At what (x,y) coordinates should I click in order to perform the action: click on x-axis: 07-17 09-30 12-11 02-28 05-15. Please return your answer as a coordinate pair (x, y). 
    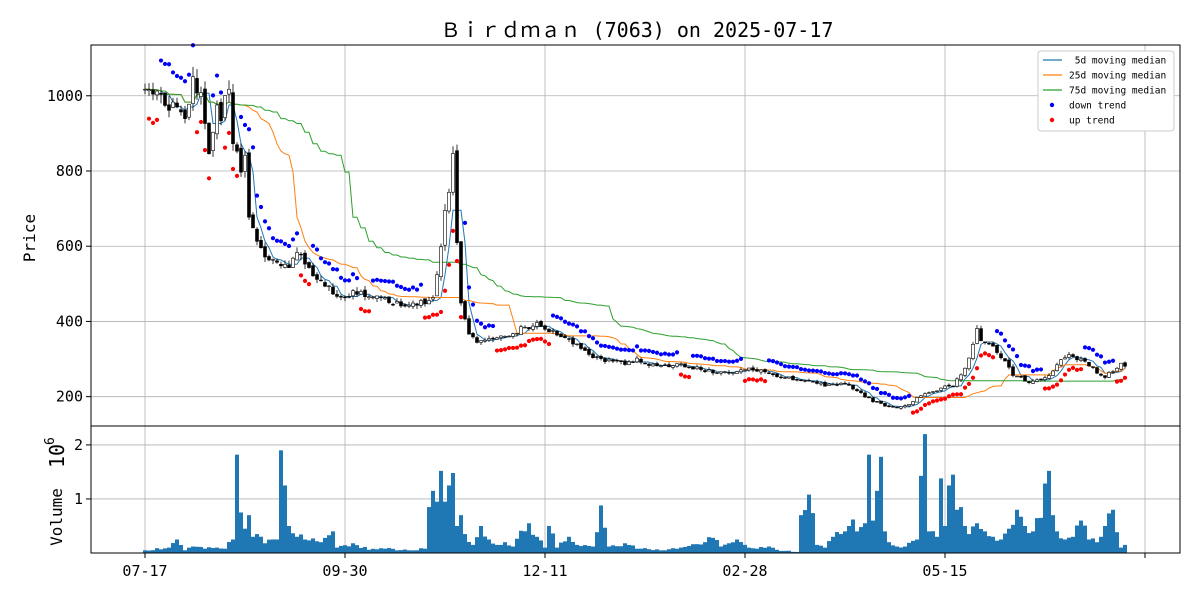
    Looking at the image, I should click on (634, 566).